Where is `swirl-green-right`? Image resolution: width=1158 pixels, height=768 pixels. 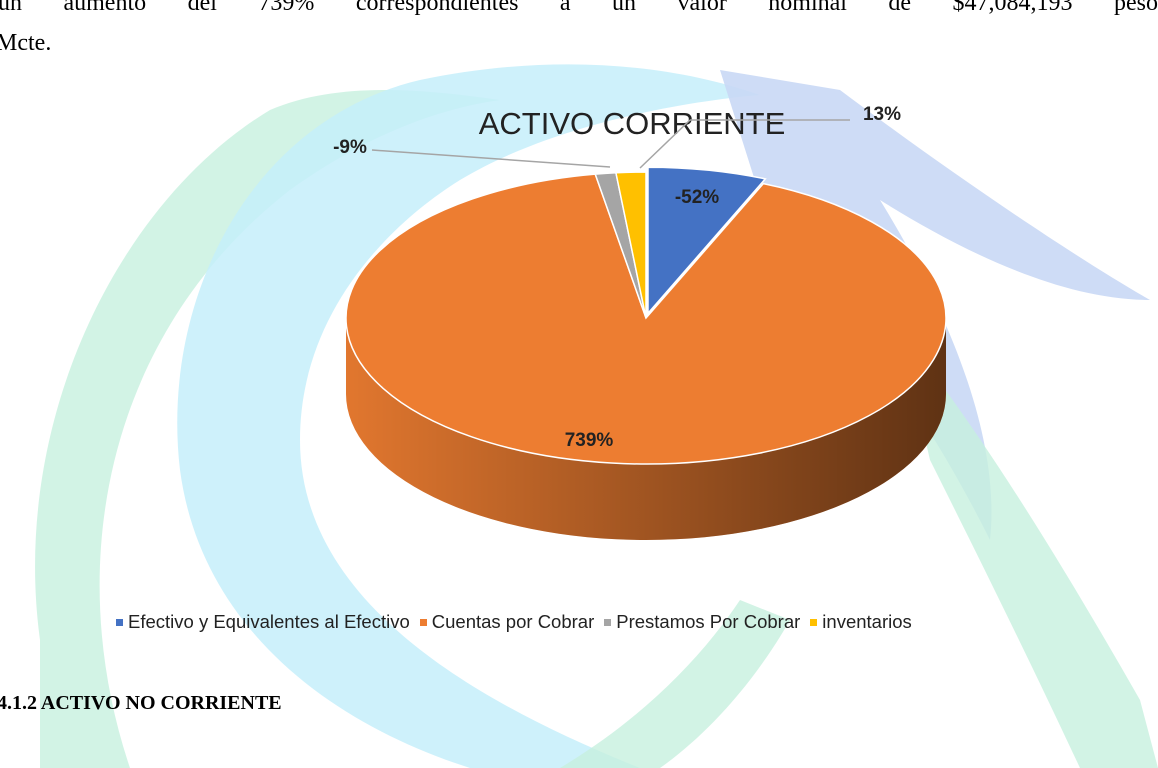 swirl-green-right is located at coordinates (1029, 549).